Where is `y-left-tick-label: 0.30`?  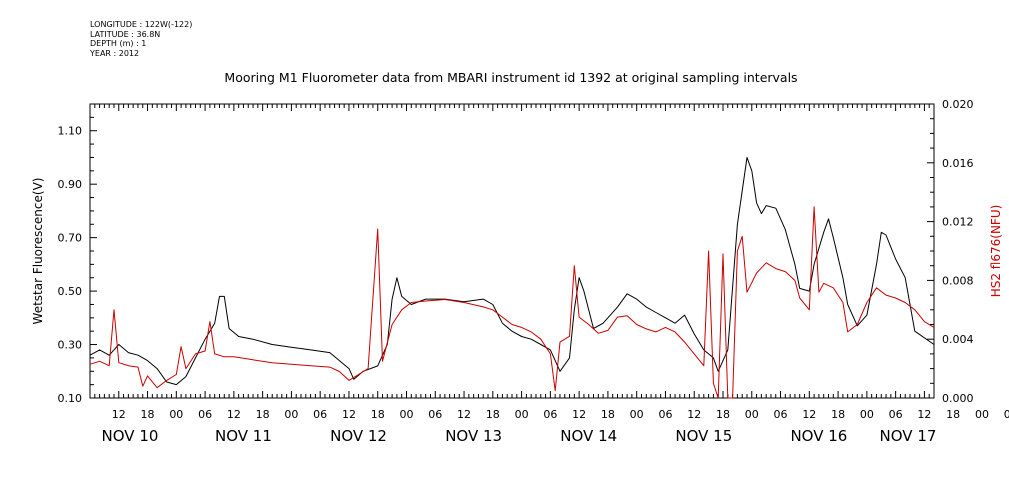
y-left-tick-label: 0.30 is located at coordinates (70, 345).